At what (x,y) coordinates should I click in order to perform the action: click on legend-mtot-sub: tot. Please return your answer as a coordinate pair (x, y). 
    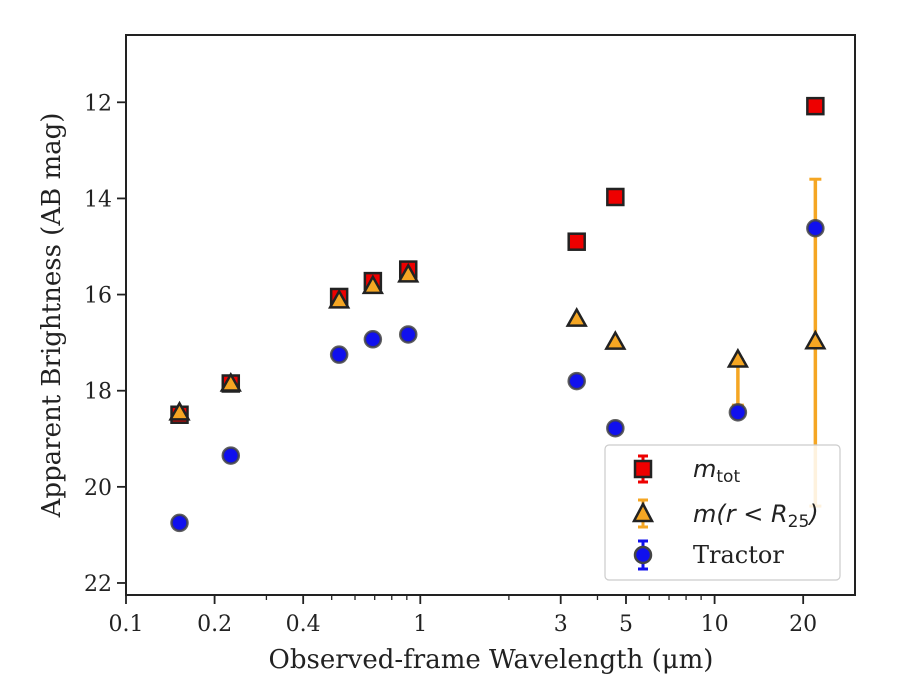
    Looking at the image, I should click on (728, 477).